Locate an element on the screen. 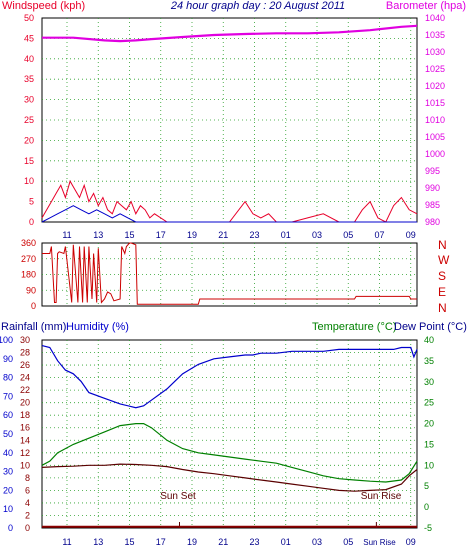  rainfall-tick-label: 24 is located at coordinates (25, 378).